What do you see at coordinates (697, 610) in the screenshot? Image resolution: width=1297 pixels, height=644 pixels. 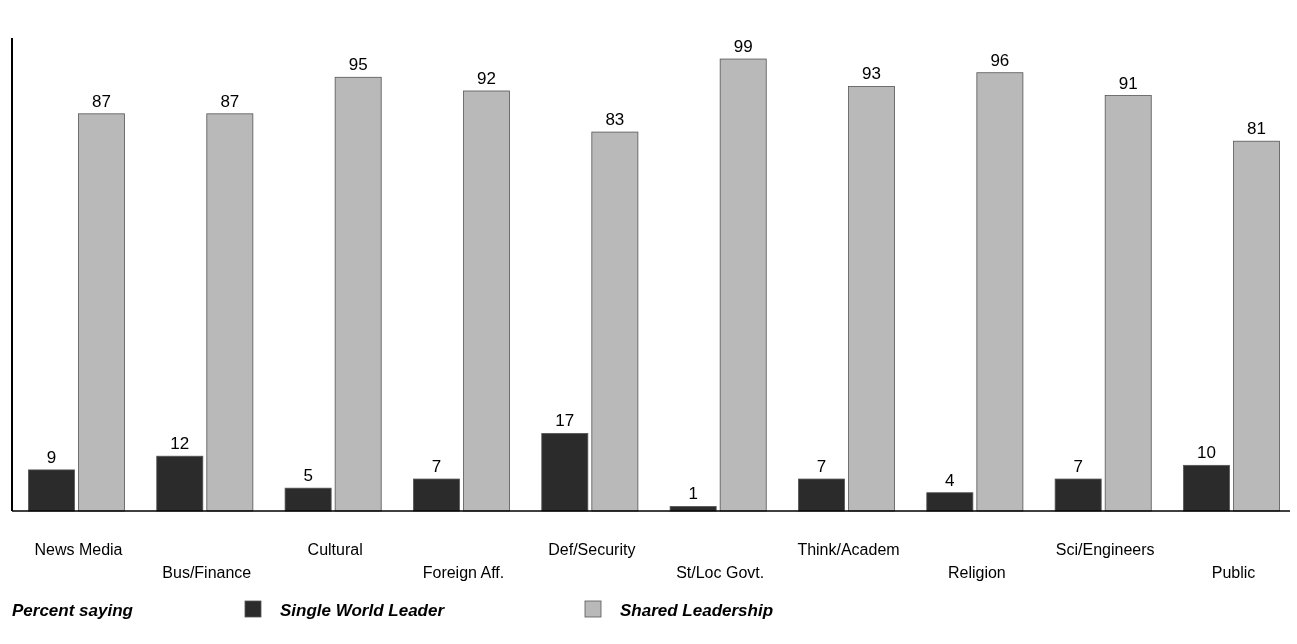 I see `legend-label: Shared Leadership` at bounding box center [697, 610].